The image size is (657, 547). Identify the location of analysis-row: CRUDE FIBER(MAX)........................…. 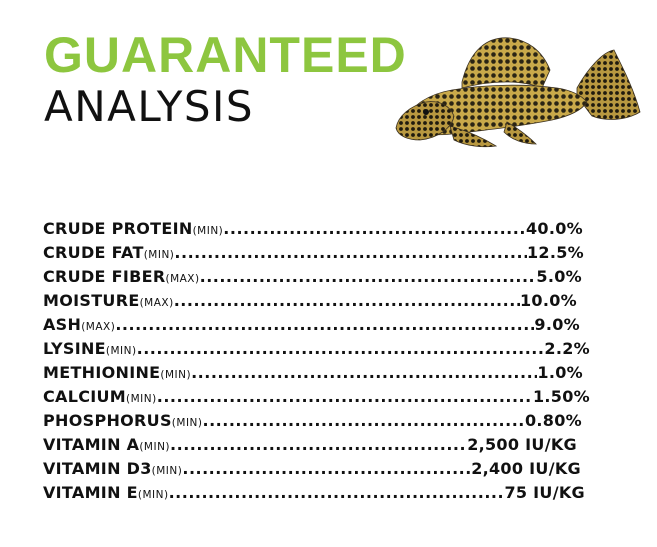
(338, 277).